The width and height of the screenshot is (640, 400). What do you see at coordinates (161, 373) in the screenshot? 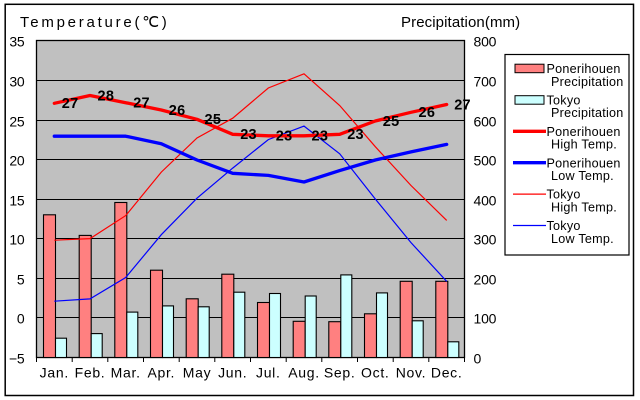
I see `svg-text: Apr.` at bounding box center [161, 373].